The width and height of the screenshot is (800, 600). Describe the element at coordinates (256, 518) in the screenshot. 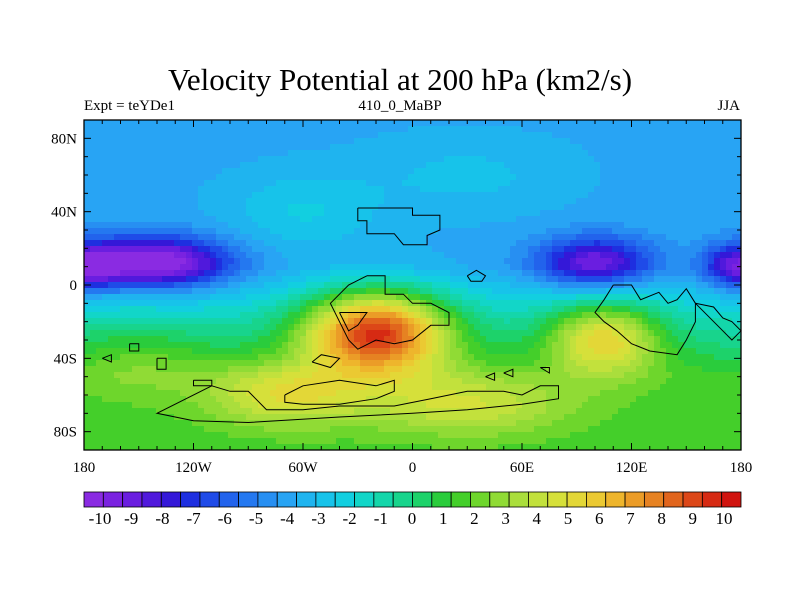

I see `colorbar-label: -5` at that location.